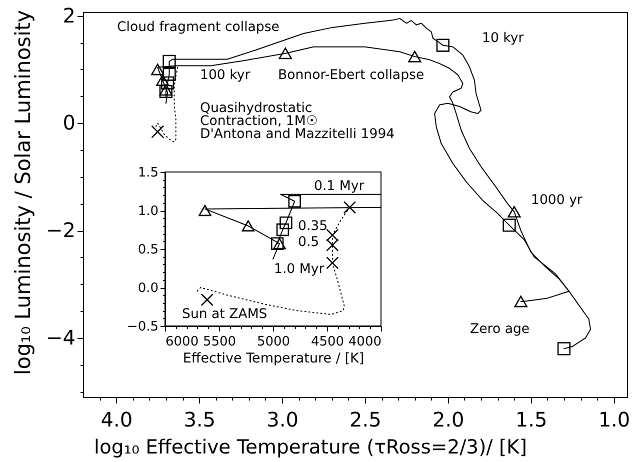  Describe the element at coordinates (500, 329) in the screenshot. I see `annotation: Zero age` at that location.